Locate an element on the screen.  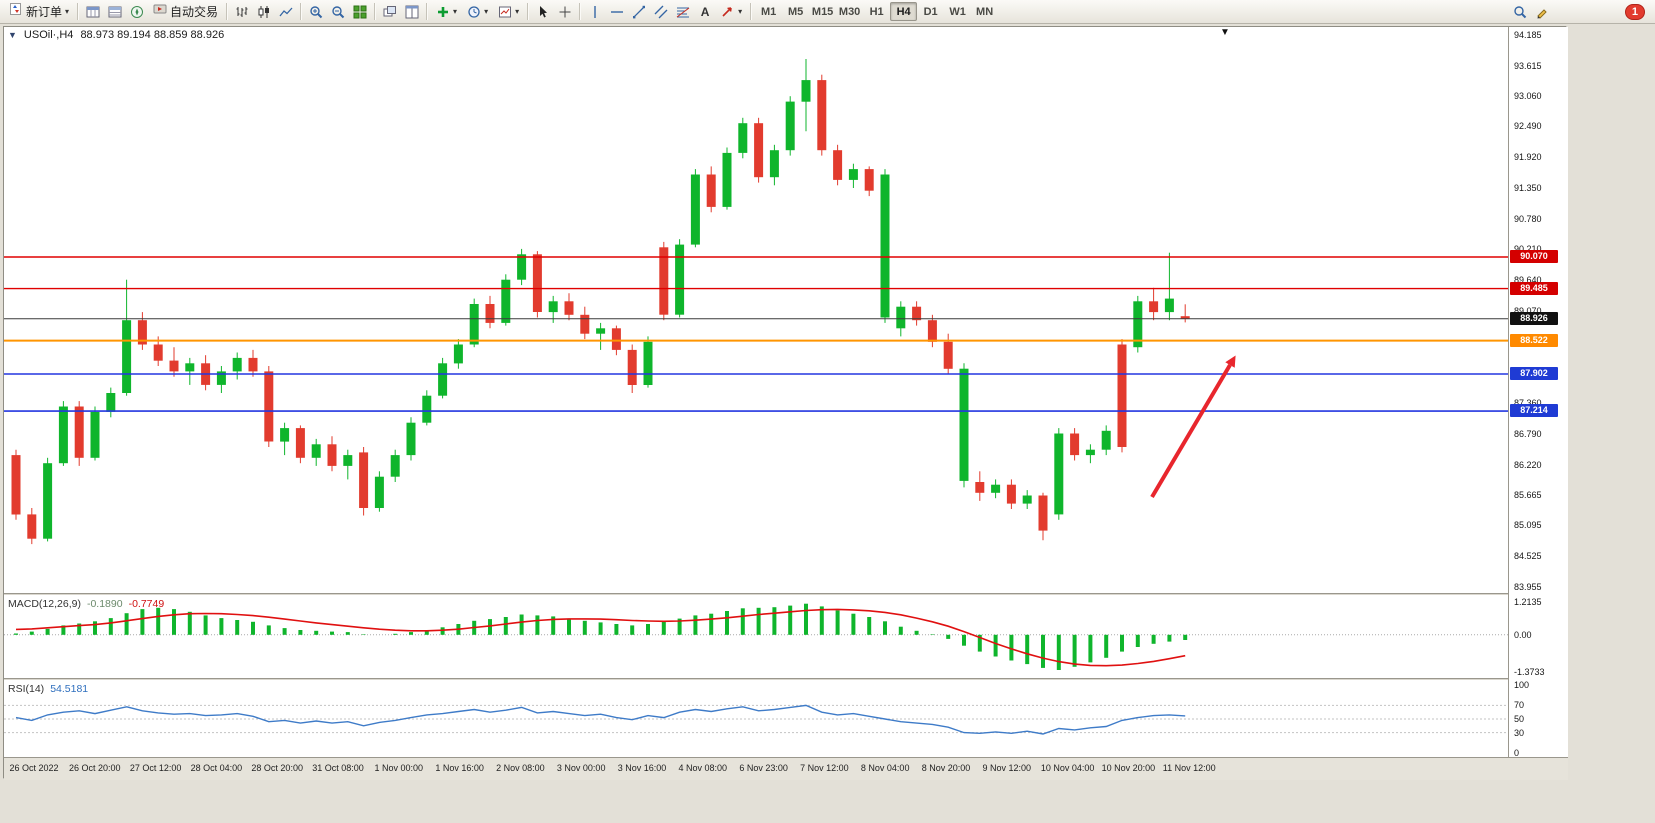
timeframe-label: M15 is located at coordinates (822, 11).